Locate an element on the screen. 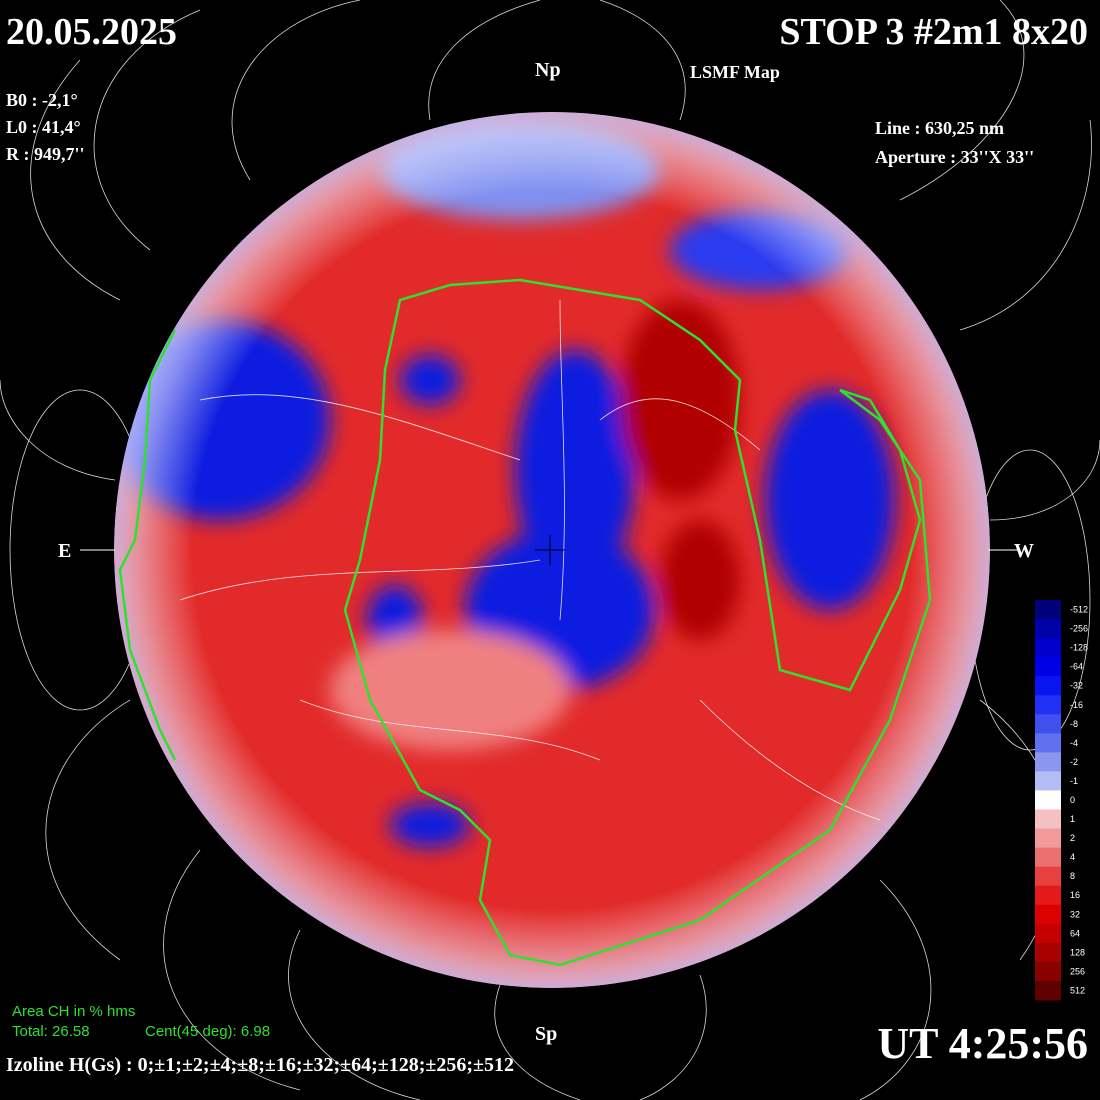 The image size is (1100, 1100). area-cent: Cent(45 deg): 6.98 is located at coordinates (207, 1031).